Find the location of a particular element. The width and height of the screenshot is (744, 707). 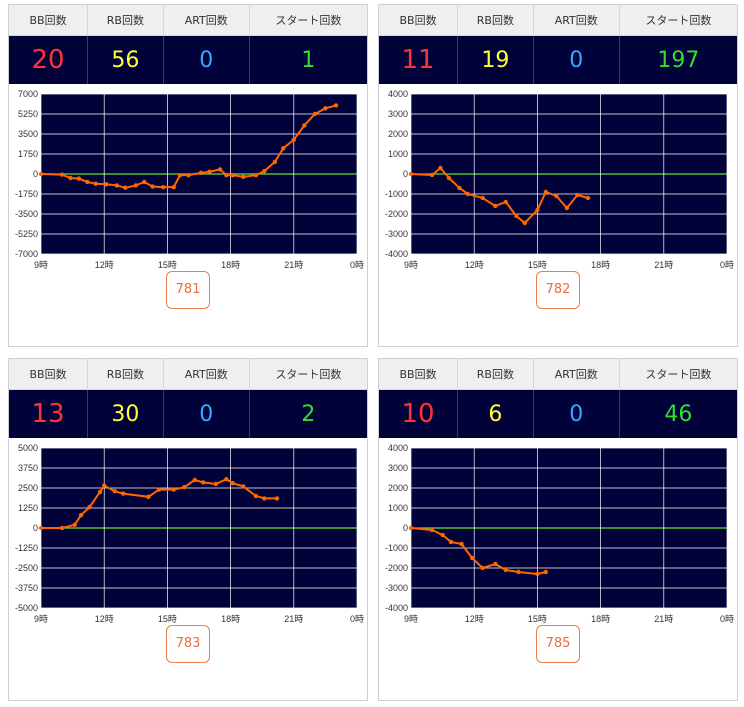

y-tick-label: 7000 is located at coordinates (28, 94).